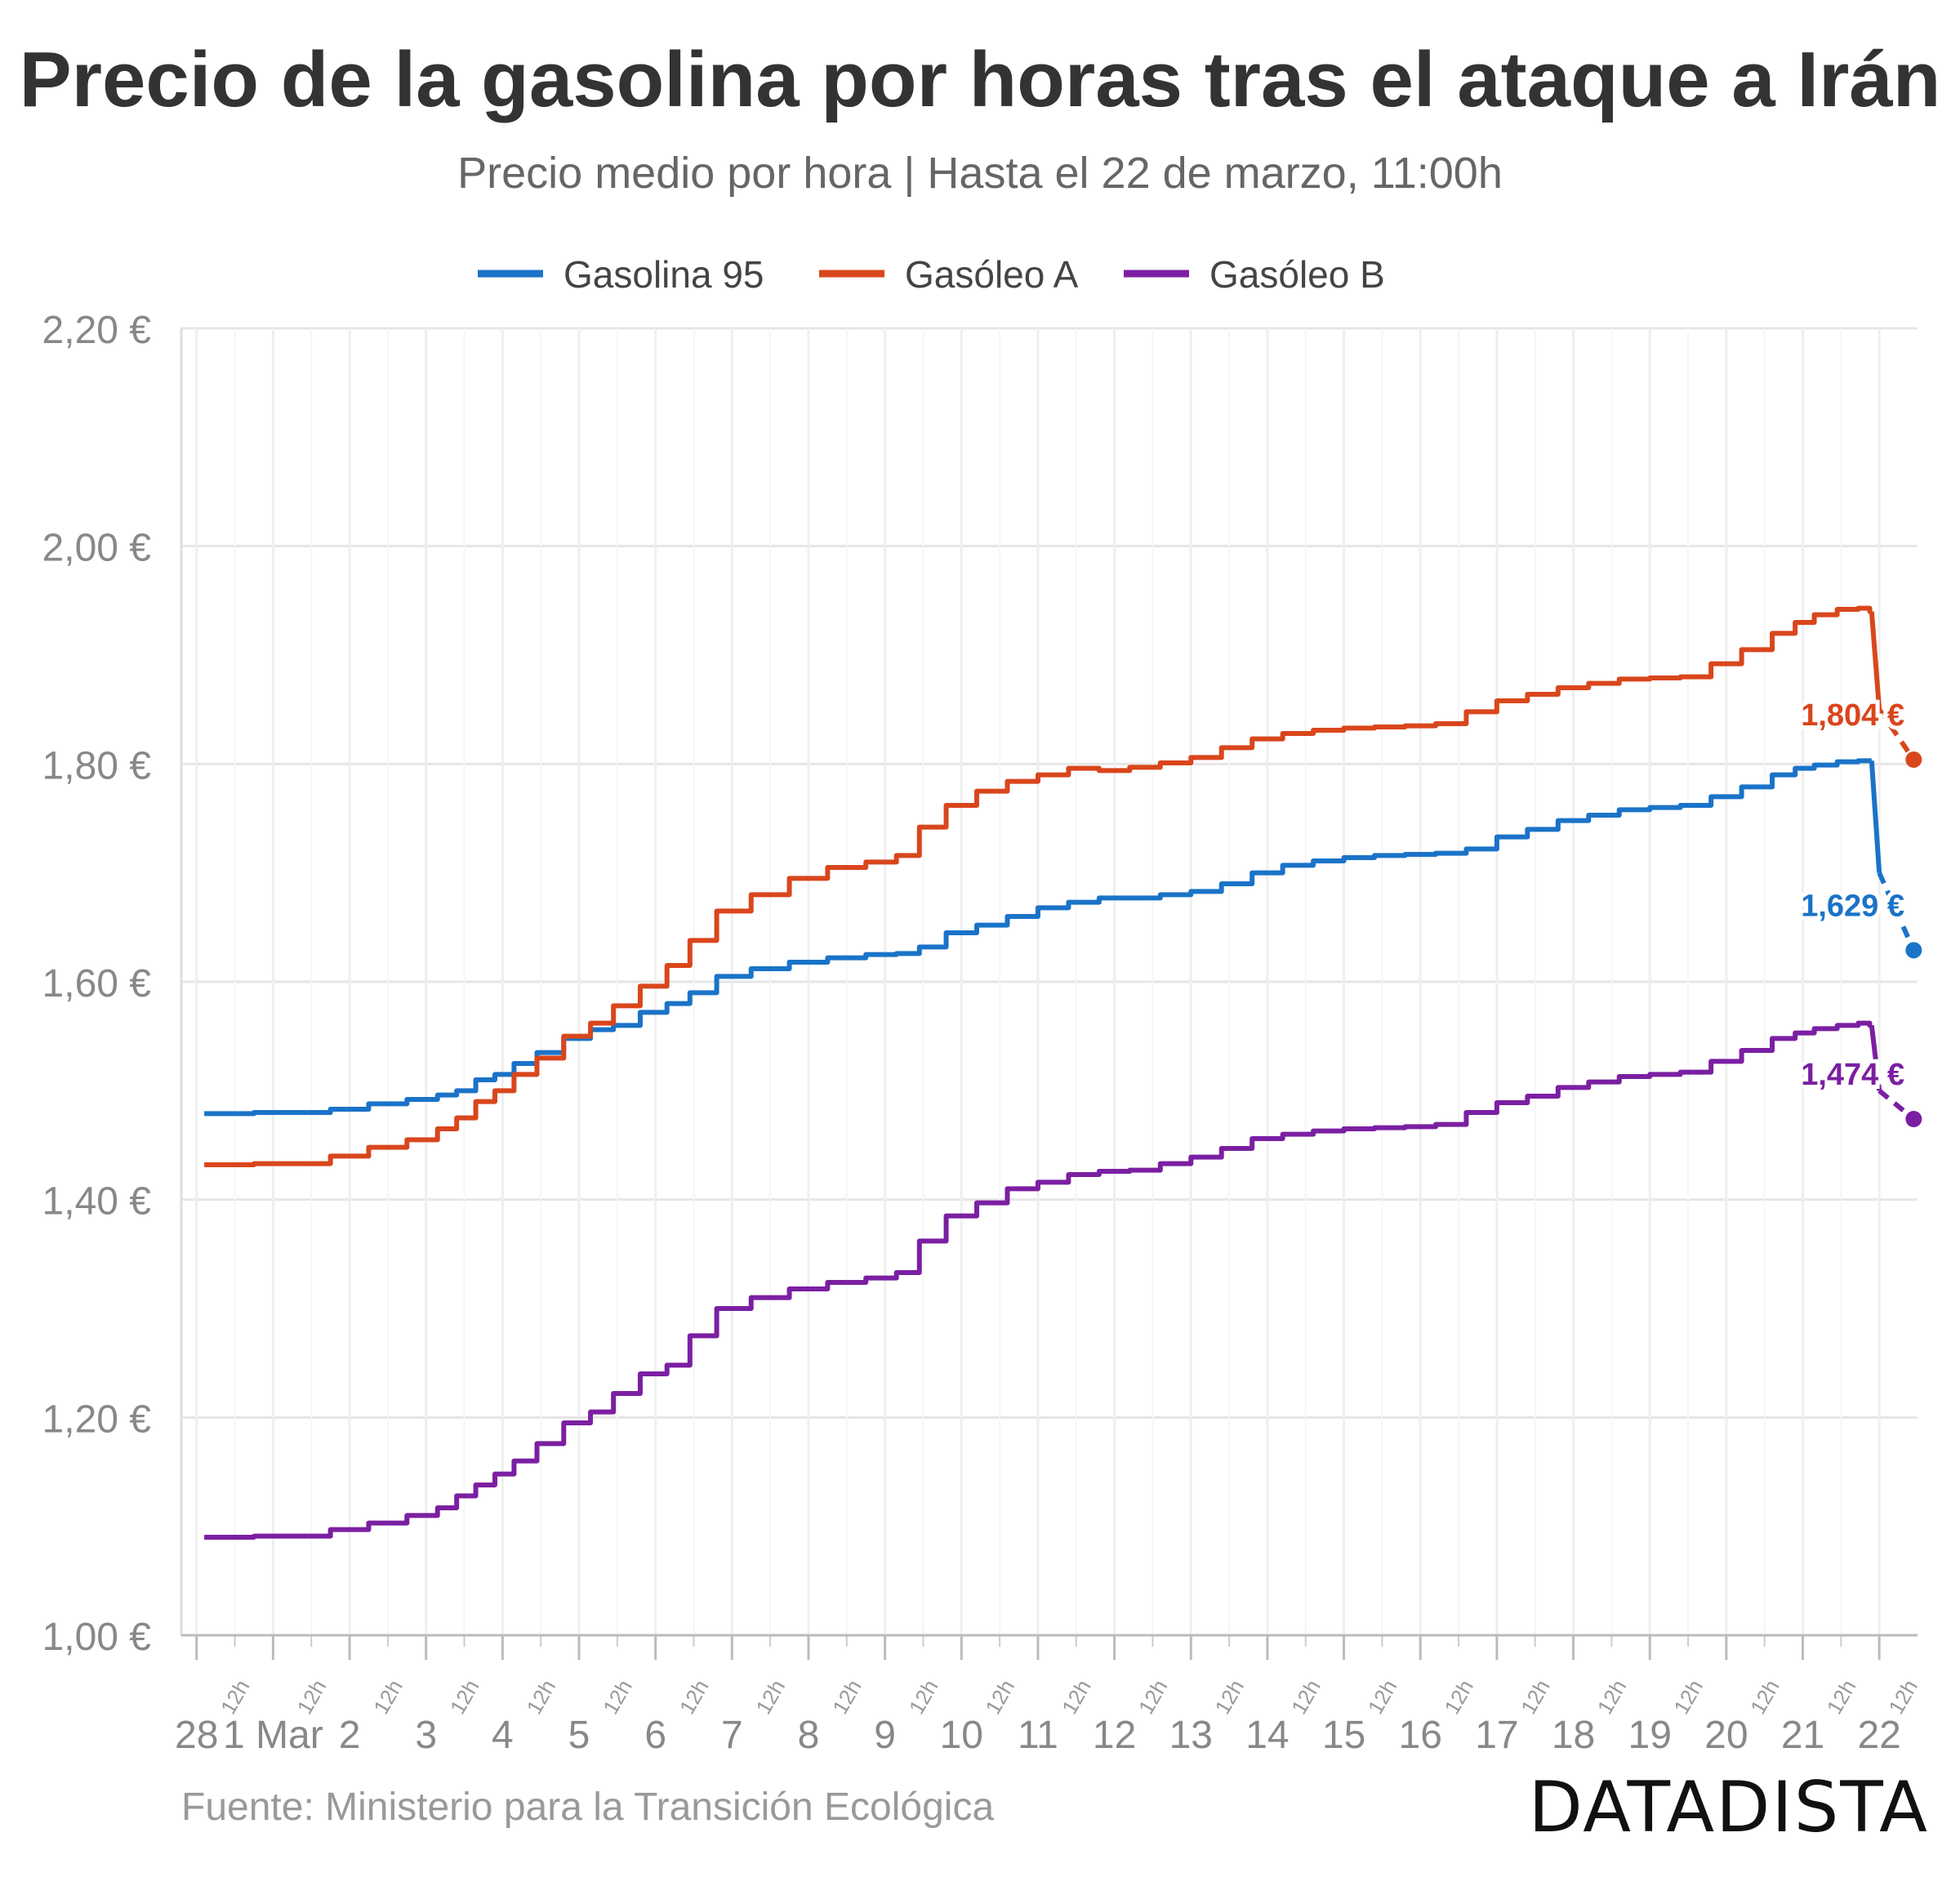  Describe the element at coordinates (1729, 1807) in the screenshot. I see `brand-logo: DATADISTA` at that location.